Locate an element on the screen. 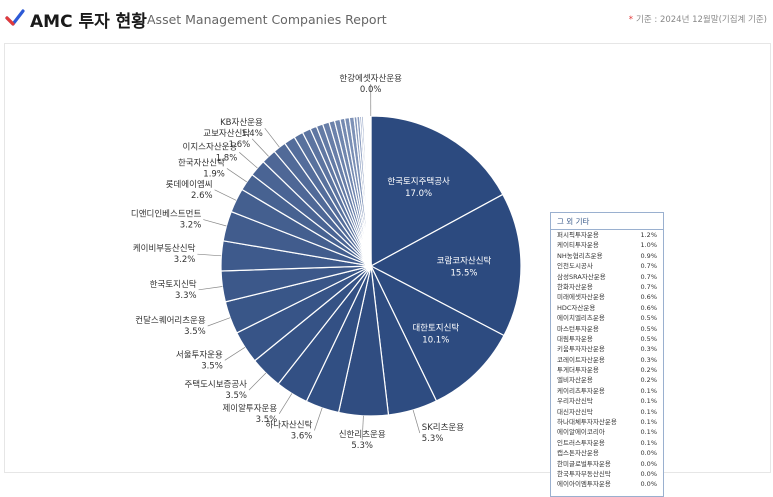 The height and width of the screenshot is (497, 773). slice-label: SK리츠운용 is located at coordinates (443, 428).